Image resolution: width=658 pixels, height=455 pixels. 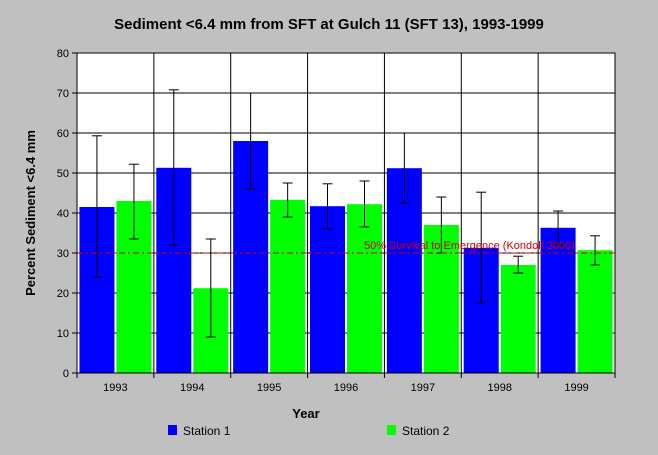 What do you see at coordinates (346, 247) in the screenshot?
I see `reference-line-group: 50% Survival to Emergence (Kondolf 2000)` at bounding box center [346, 247].